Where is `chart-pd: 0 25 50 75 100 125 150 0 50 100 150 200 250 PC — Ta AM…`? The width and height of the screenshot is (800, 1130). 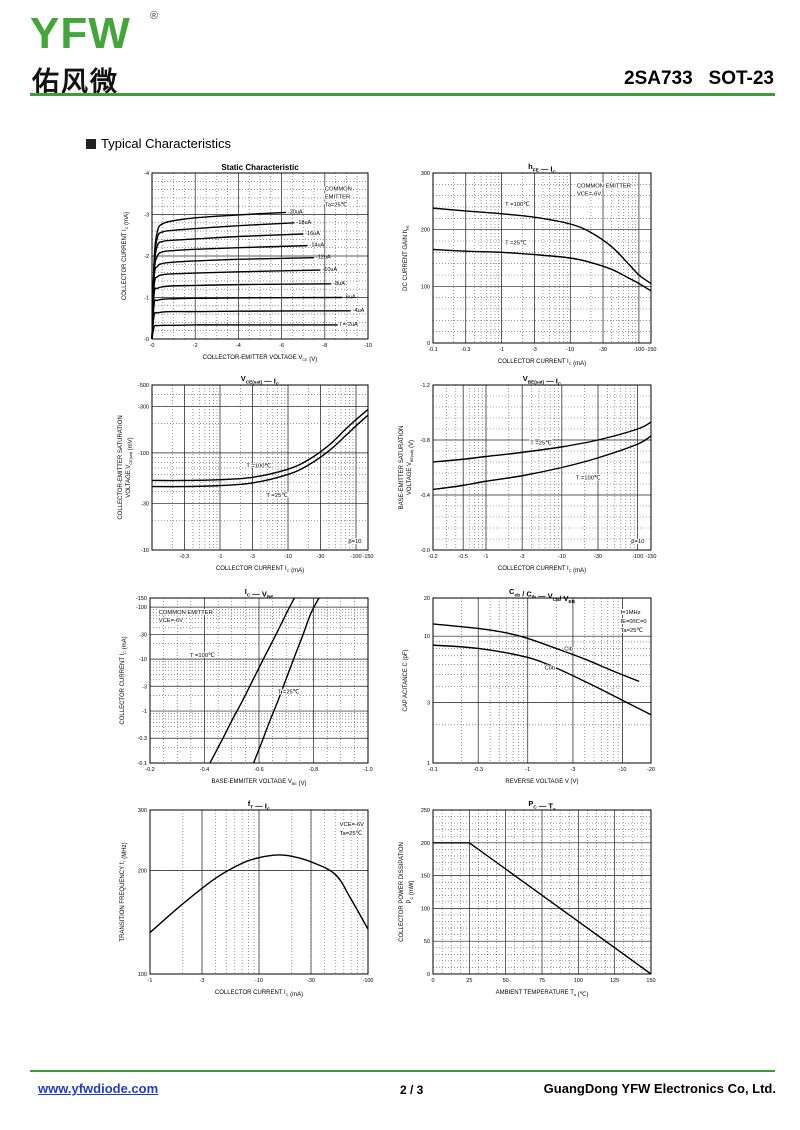 chart-pd: 0 25 50 75 100 125 150 0 50 100 150 200 250 PC — Ta AM… is located at coordinates (527, 898).